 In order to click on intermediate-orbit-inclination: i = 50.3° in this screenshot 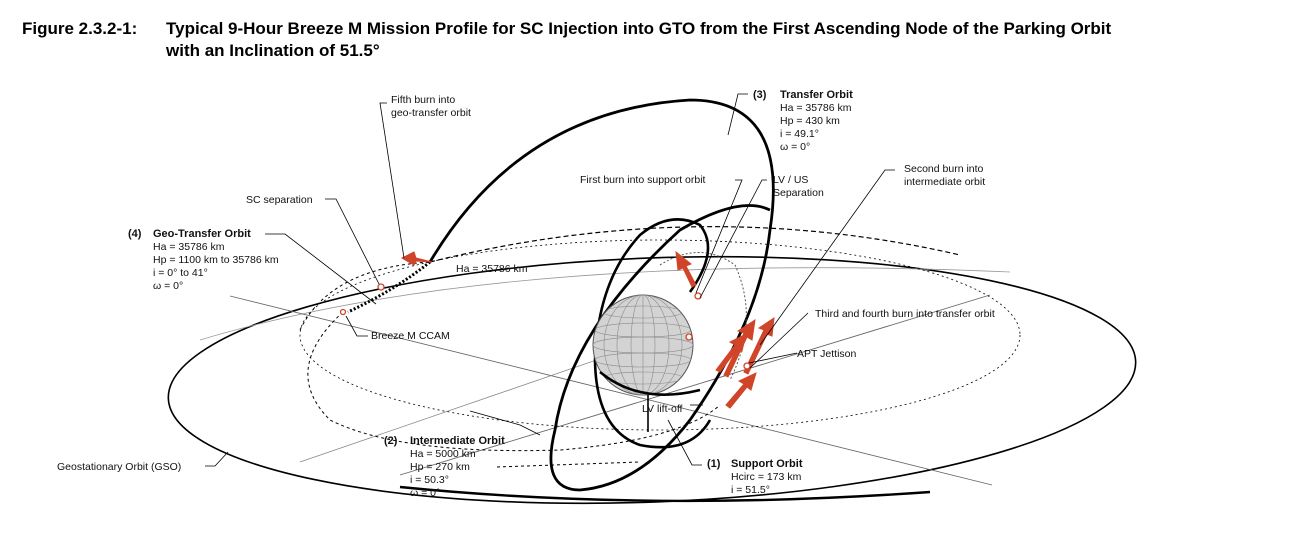, I will do `click(429, 480)`.